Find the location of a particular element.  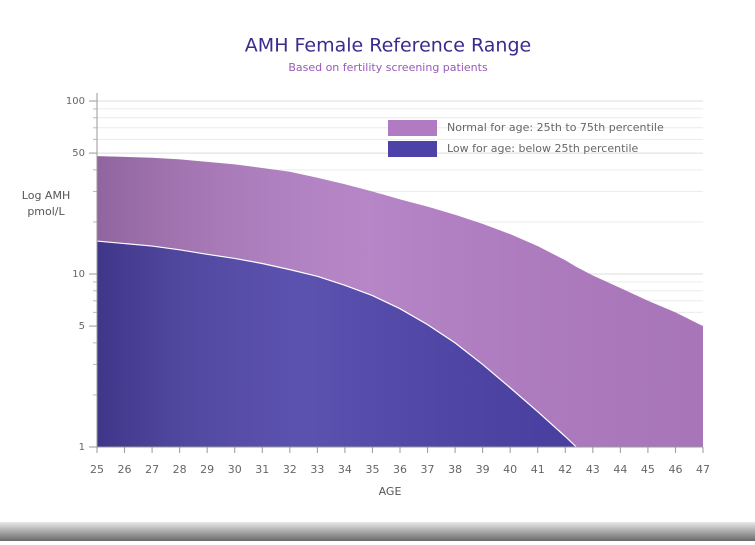

legend-label: Low for age: below 25th percentile is located at coordinates (543, 148).